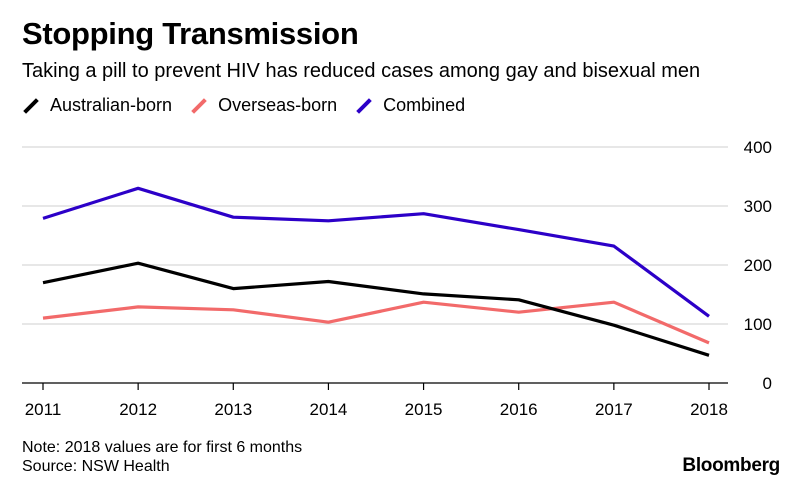 The image size is (800, 487). I want to click on legend-item-combined: Combined, so click(410, 105).